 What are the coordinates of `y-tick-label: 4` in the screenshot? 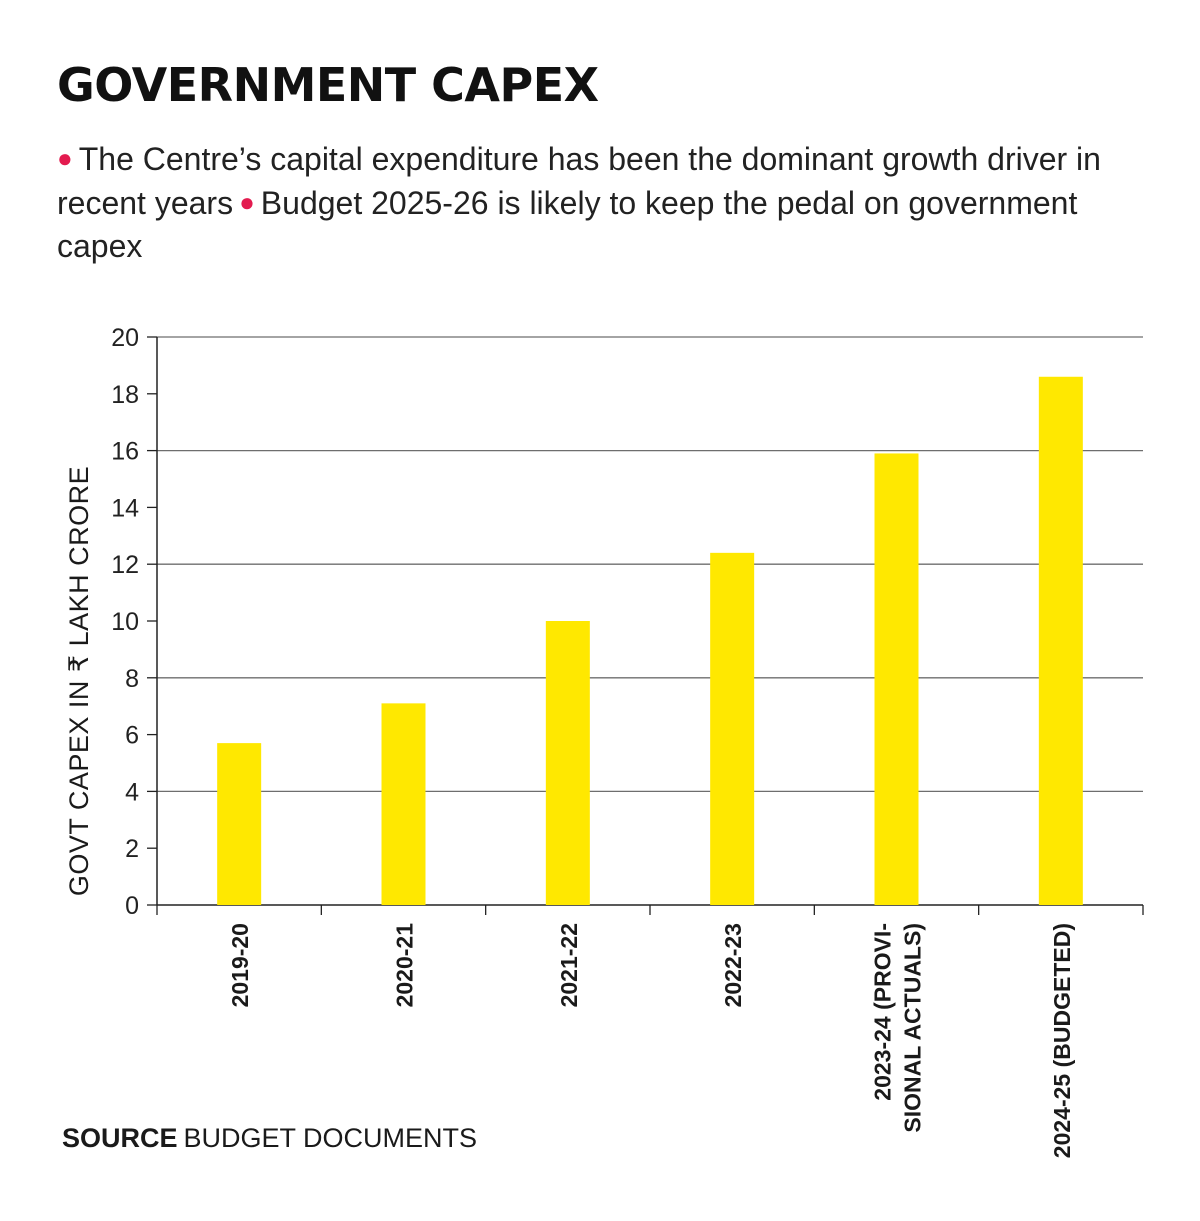 It's located at (132, 792).